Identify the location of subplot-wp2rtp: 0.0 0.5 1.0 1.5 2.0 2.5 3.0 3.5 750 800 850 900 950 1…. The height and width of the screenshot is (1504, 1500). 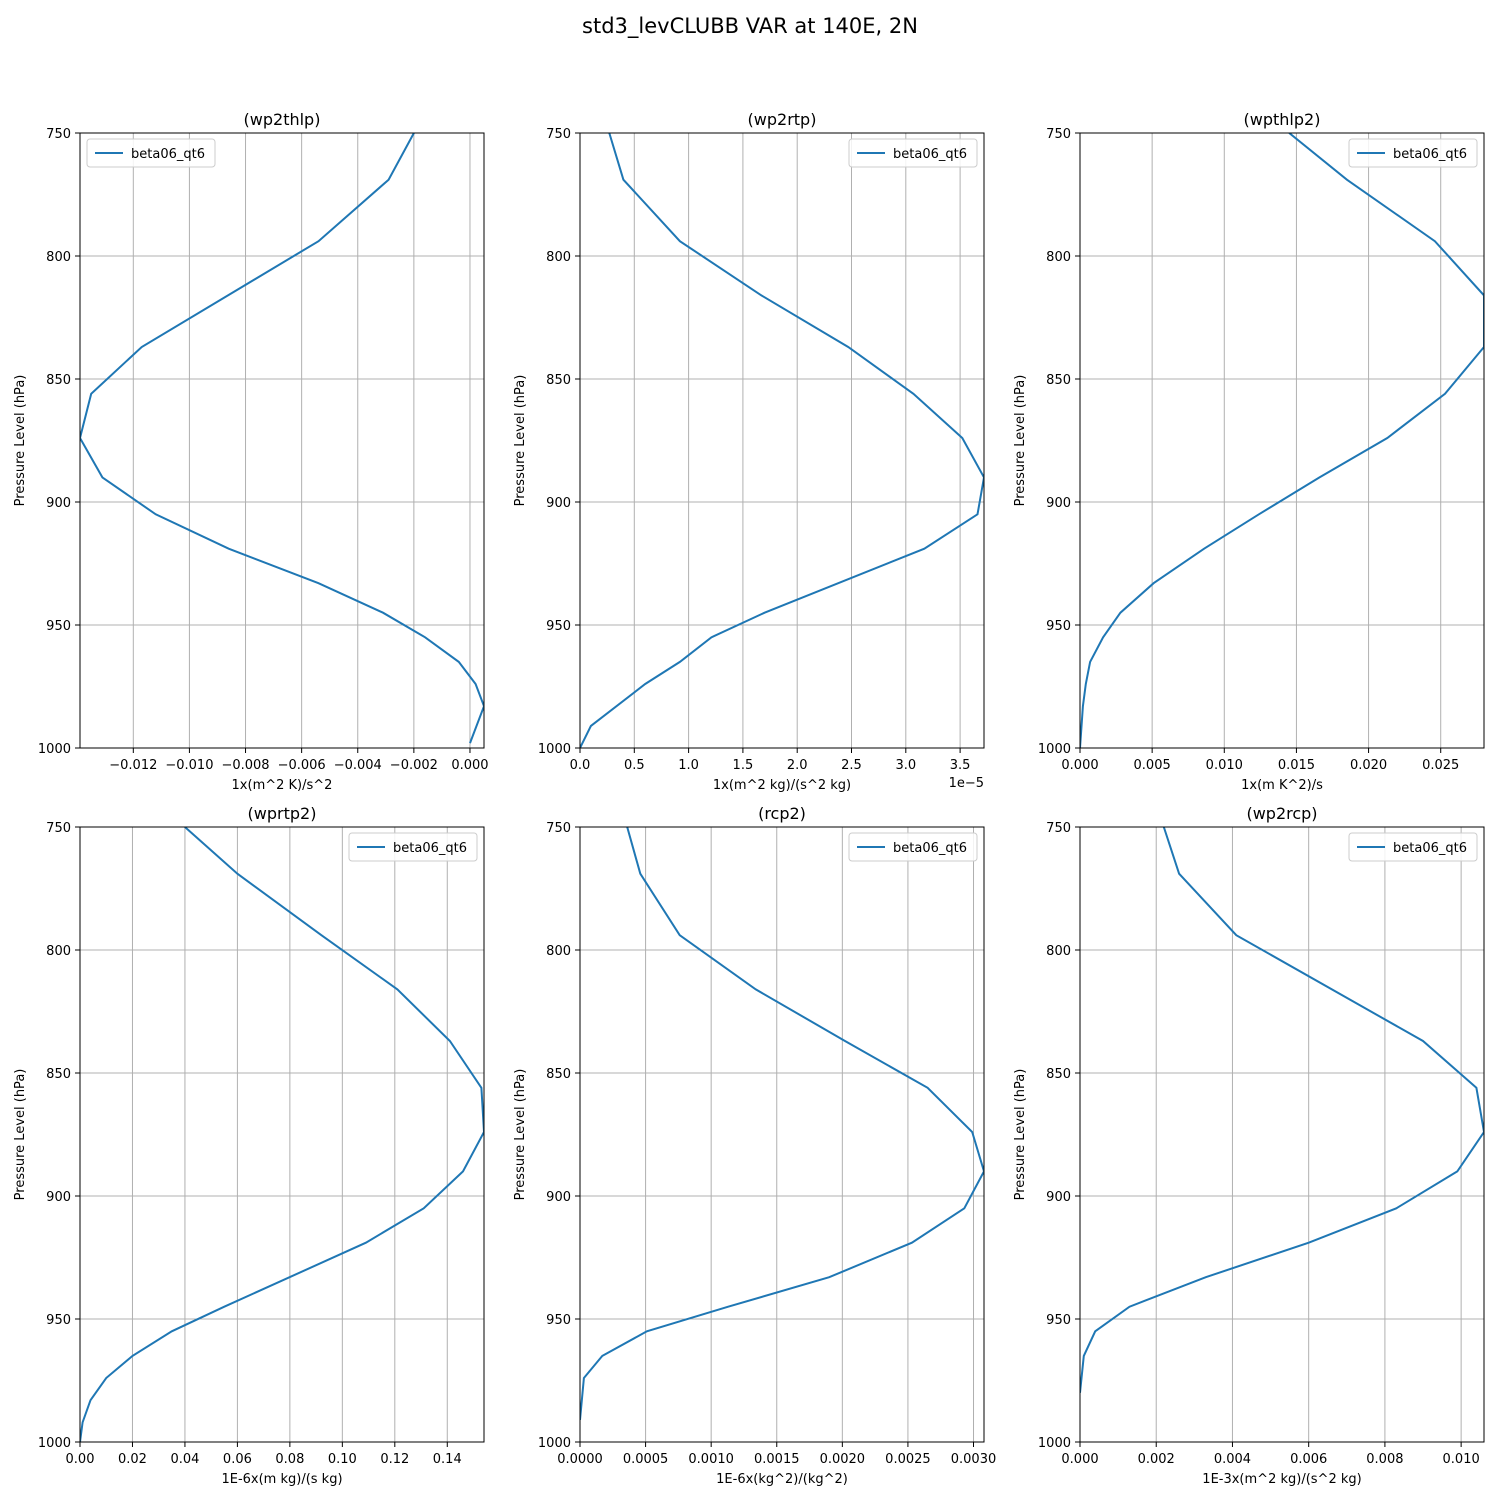
(749, 451).